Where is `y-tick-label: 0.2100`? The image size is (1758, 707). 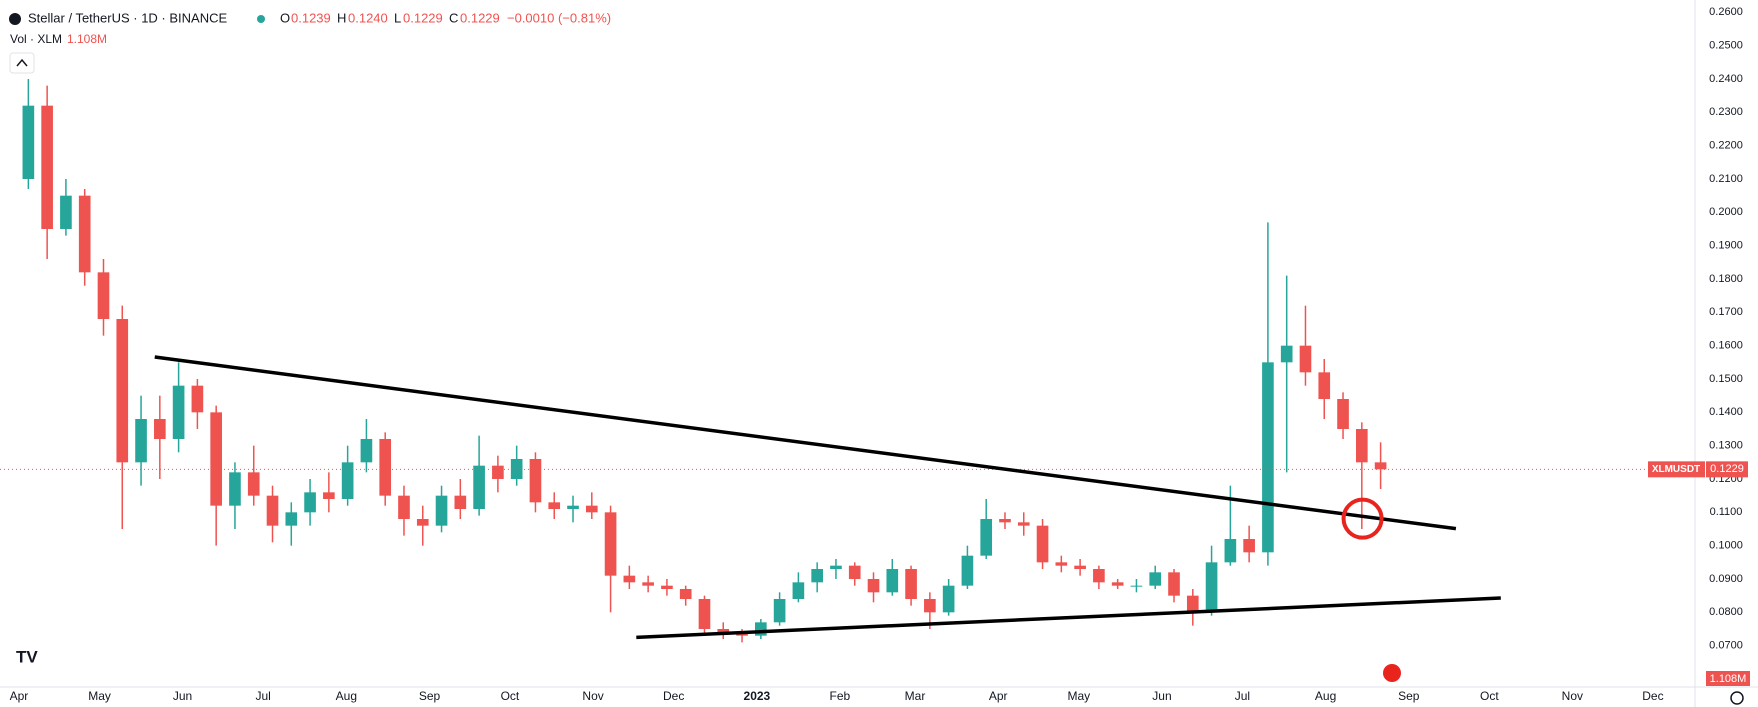 y-tick-label: 0.2100 is located at coordinates (1726, 179).